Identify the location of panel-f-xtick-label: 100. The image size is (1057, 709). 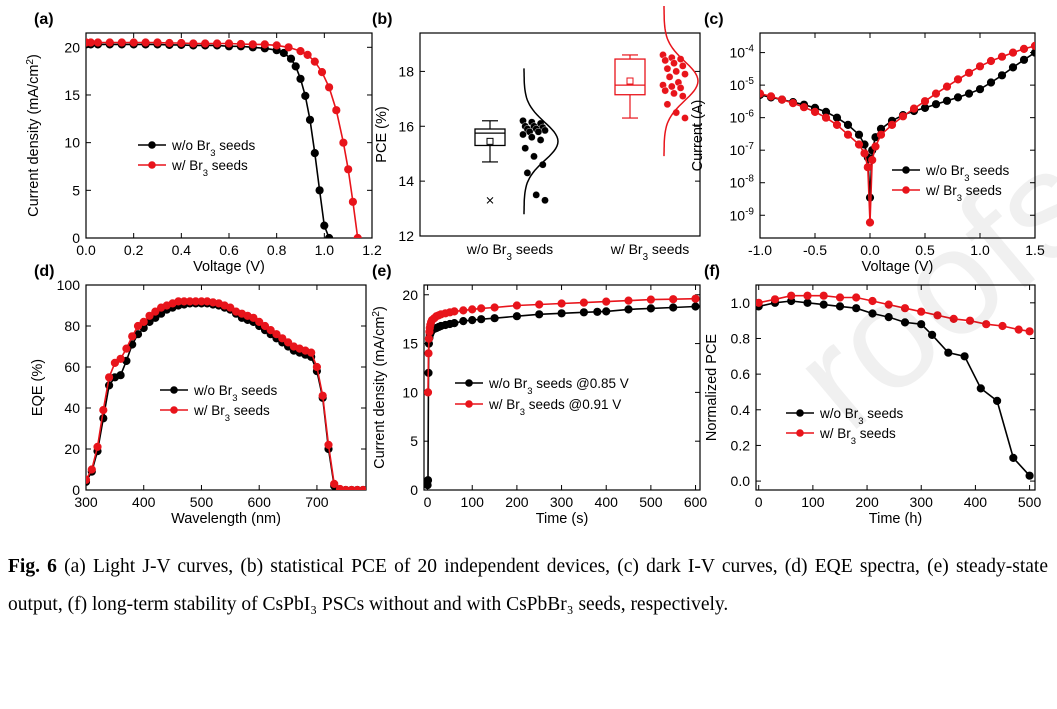
(813, 502).